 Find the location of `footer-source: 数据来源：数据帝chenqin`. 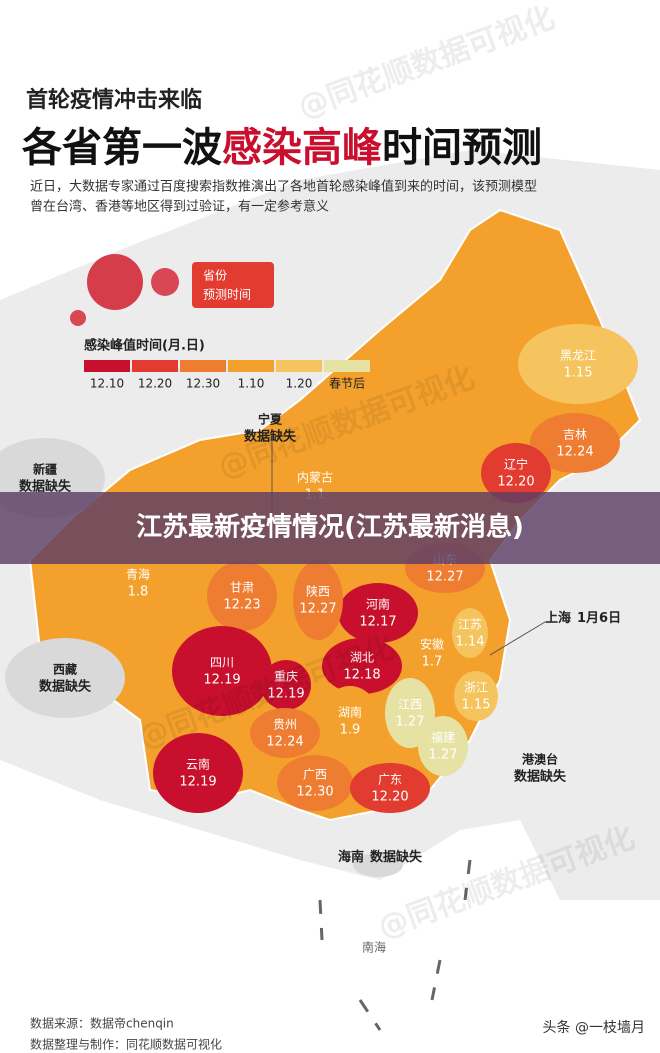

footer-source: 数据来源：数据帝chenqin is located at coordinates (102, 1023).